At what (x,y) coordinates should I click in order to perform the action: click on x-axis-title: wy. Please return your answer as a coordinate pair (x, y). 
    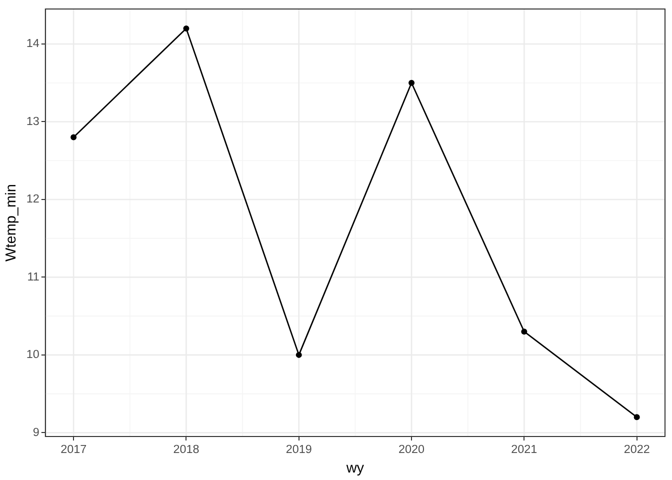
    Looking at the image, I should click on (355, 468).